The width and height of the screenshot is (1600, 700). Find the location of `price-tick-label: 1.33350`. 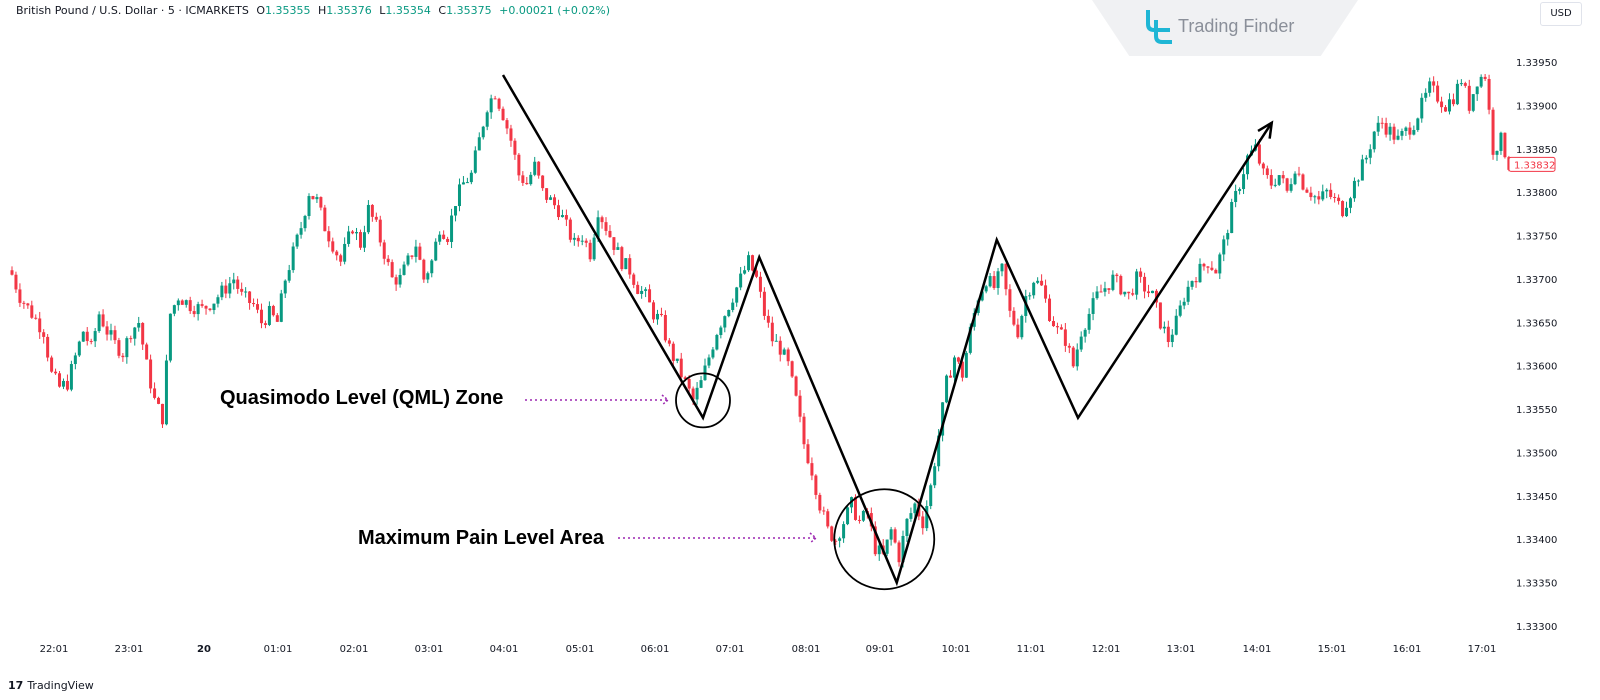

price-tick-label: 1.33350 is located at coordinates (1536, 584).